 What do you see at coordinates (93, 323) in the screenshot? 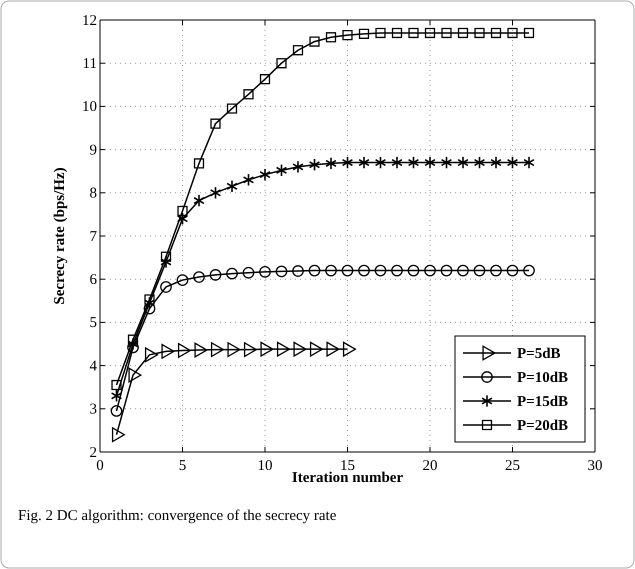
I see `y-tick-label: 5` at bounding box center [93, 323].